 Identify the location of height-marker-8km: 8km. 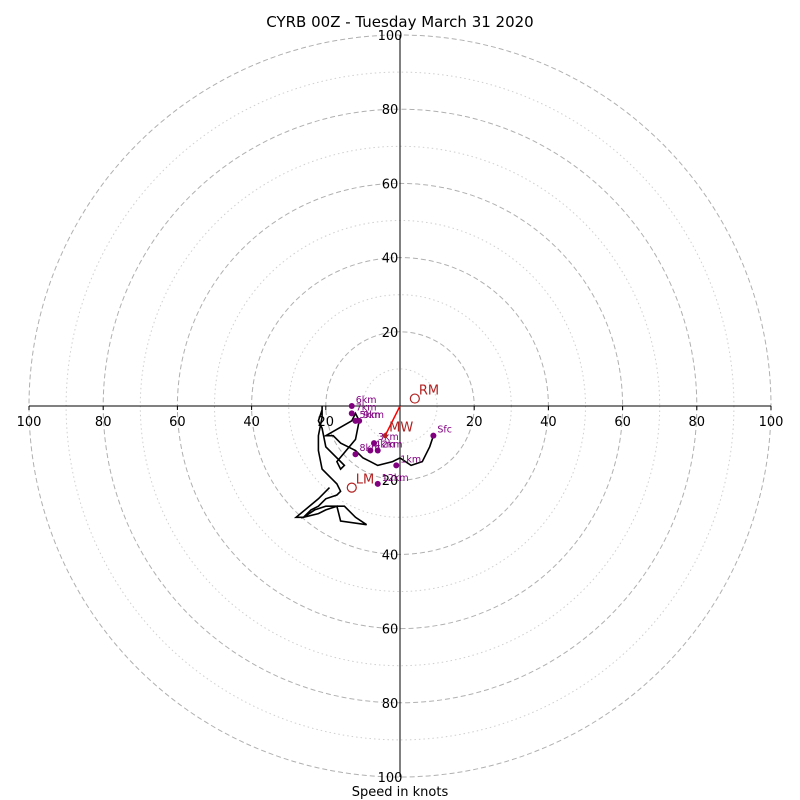
(366, 450).